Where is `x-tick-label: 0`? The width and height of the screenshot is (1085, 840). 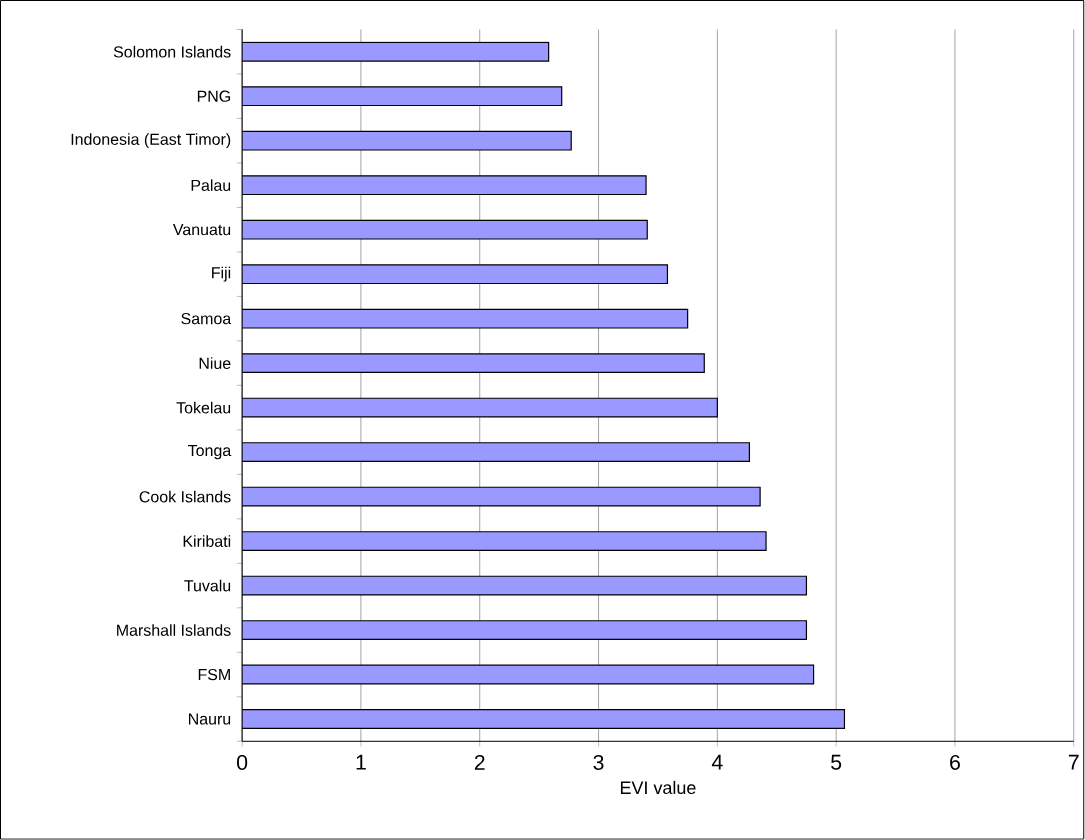
x-tick-label: 0 is located at coordinates (242, 763).